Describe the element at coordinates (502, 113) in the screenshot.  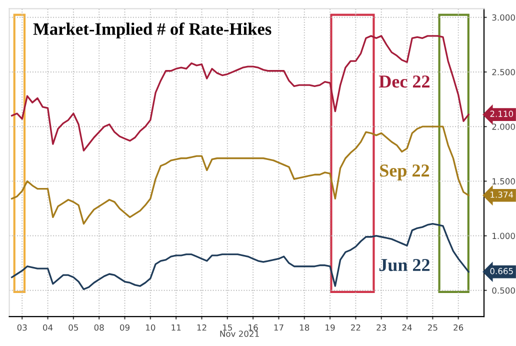
I see `text: 2.110` at that location.